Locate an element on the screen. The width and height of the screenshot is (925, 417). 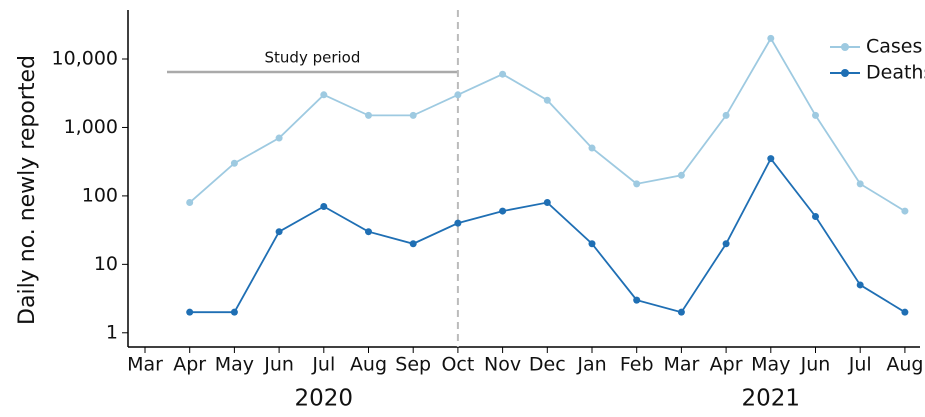
x-tick-label: Feb is located at coordinates (637, 365).